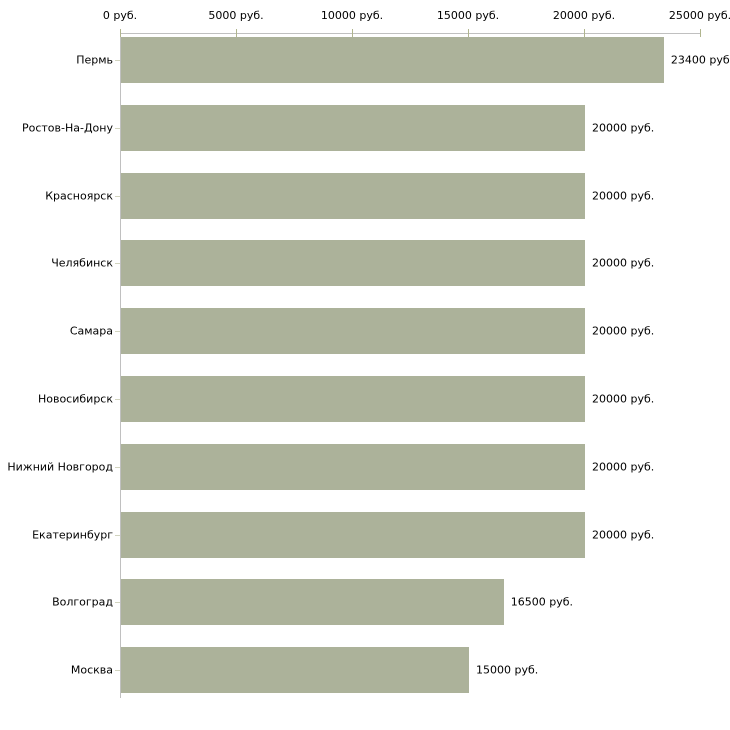 This screenshot has width=730, height=730. I want to click on category-label: Ростов-На-Дону, so click(67, 128).